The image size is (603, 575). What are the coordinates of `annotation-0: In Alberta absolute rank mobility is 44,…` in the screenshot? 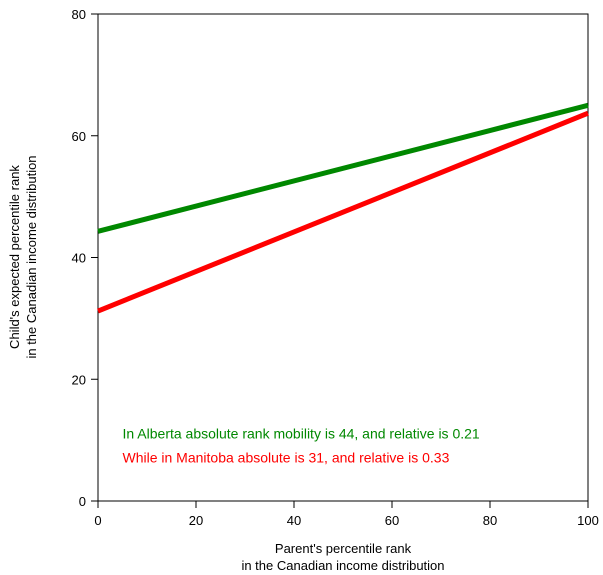 It's located at (301, 433).